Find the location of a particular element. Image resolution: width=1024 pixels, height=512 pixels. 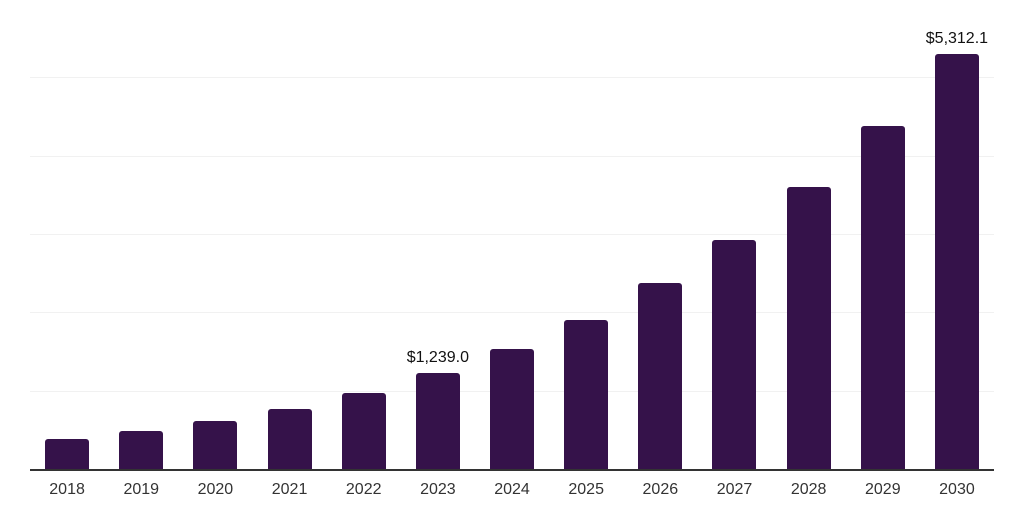

bar-slot-2021 is located at coordinates (289, 235).